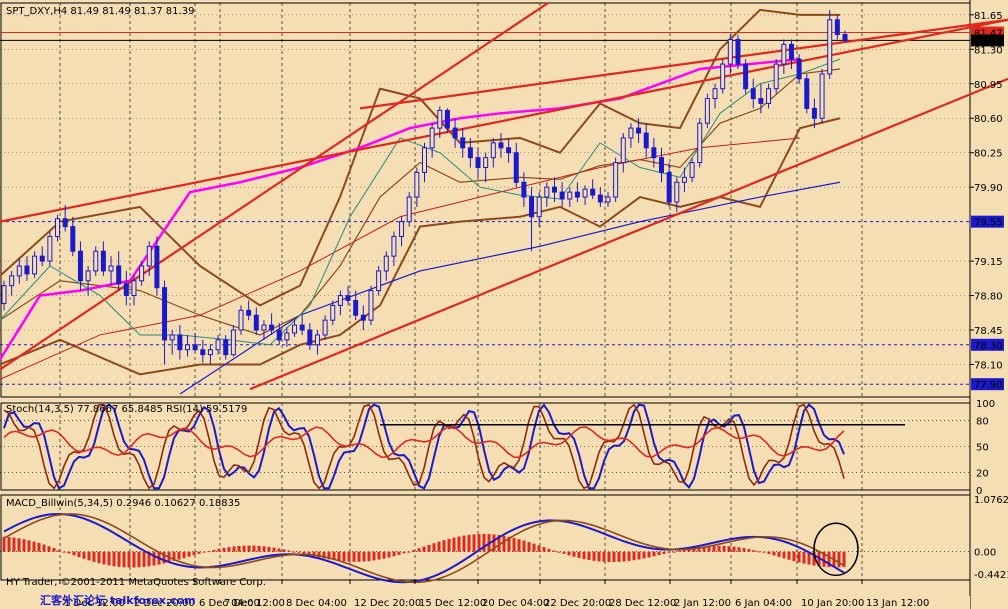 The image size is (1008, 609). Describe the element at coordinates (987, 344) in the screenshot. I see `level-tag-2-bg` at that location.